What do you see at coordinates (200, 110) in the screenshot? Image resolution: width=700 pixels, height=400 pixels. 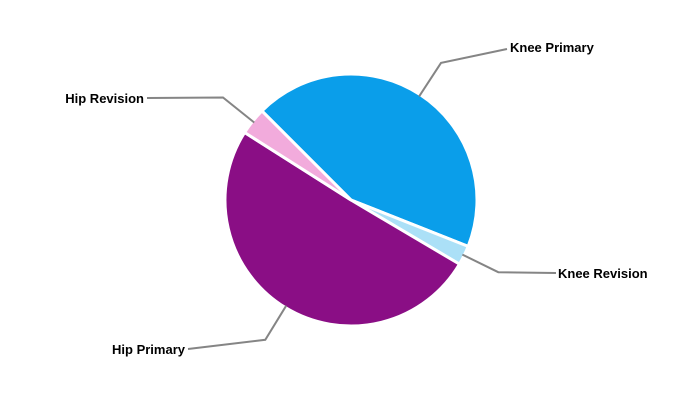 I see `leader-line-hip-revision` at bounding box center [200, 110].